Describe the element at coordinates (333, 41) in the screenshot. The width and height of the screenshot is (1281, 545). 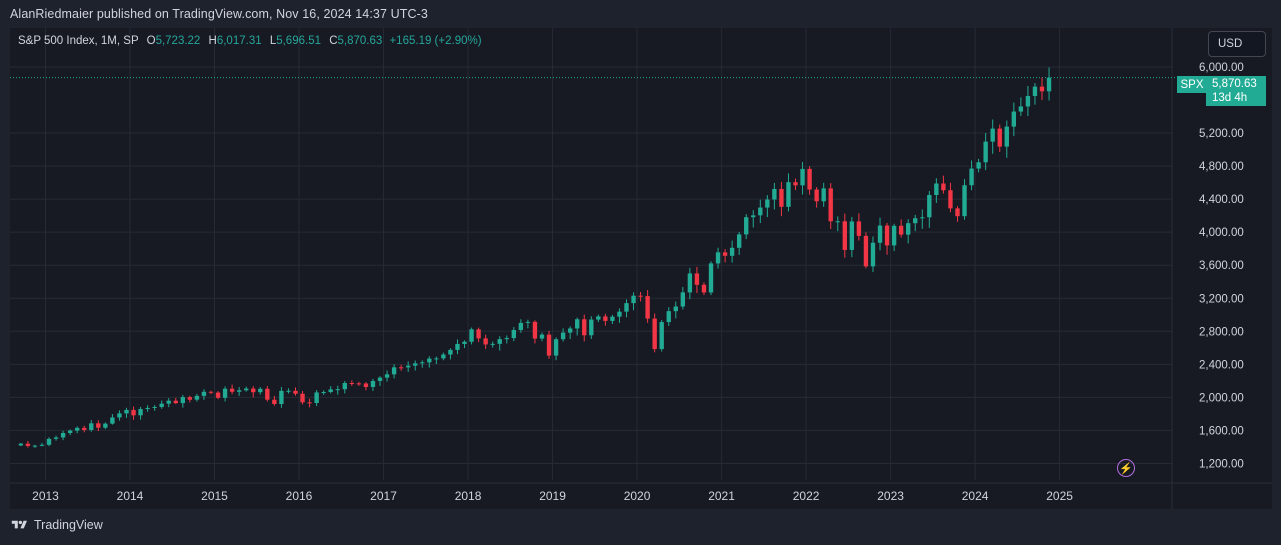
I see `close-label: C` at that location.